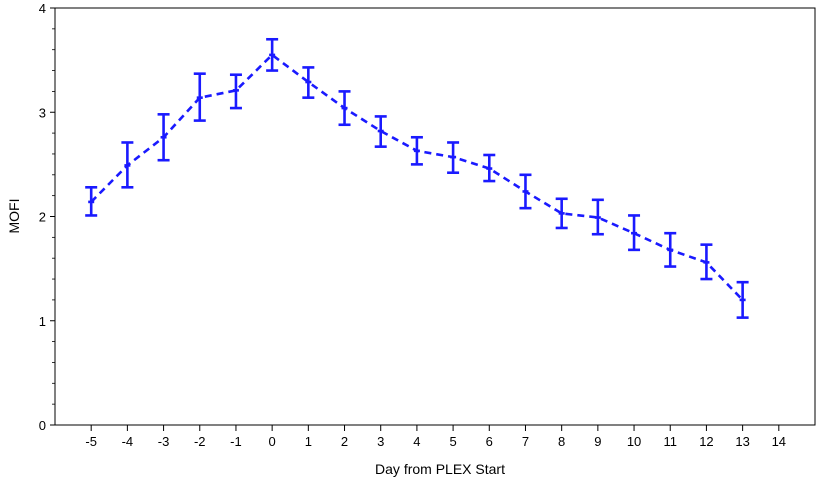  What do you see at coordinates (670, 441) in the screenshot?
I see `x-tick-label: 11` at bounding box center [670, 441].